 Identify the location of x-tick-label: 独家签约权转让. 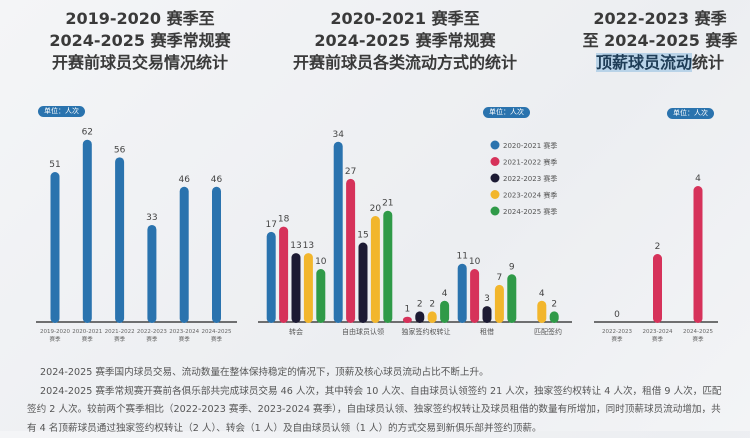
(426, 331).